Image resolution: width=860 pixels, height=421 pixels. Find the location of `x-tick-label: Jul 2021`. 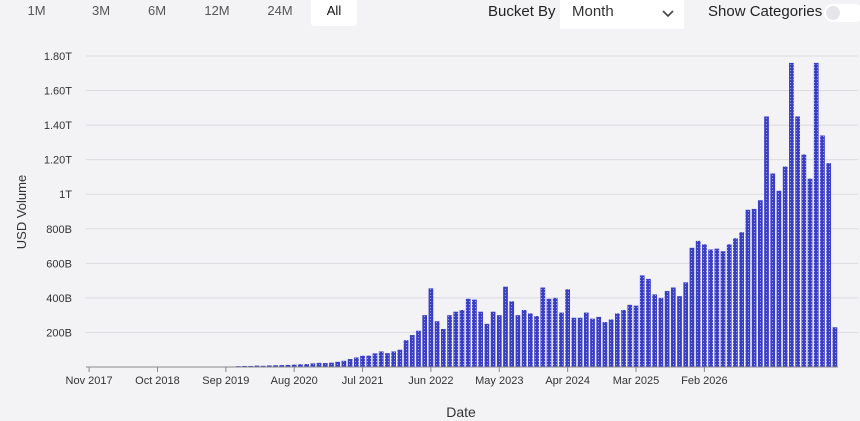

x-tick-label: Jul 2021 is located at coordinates (363, 381).